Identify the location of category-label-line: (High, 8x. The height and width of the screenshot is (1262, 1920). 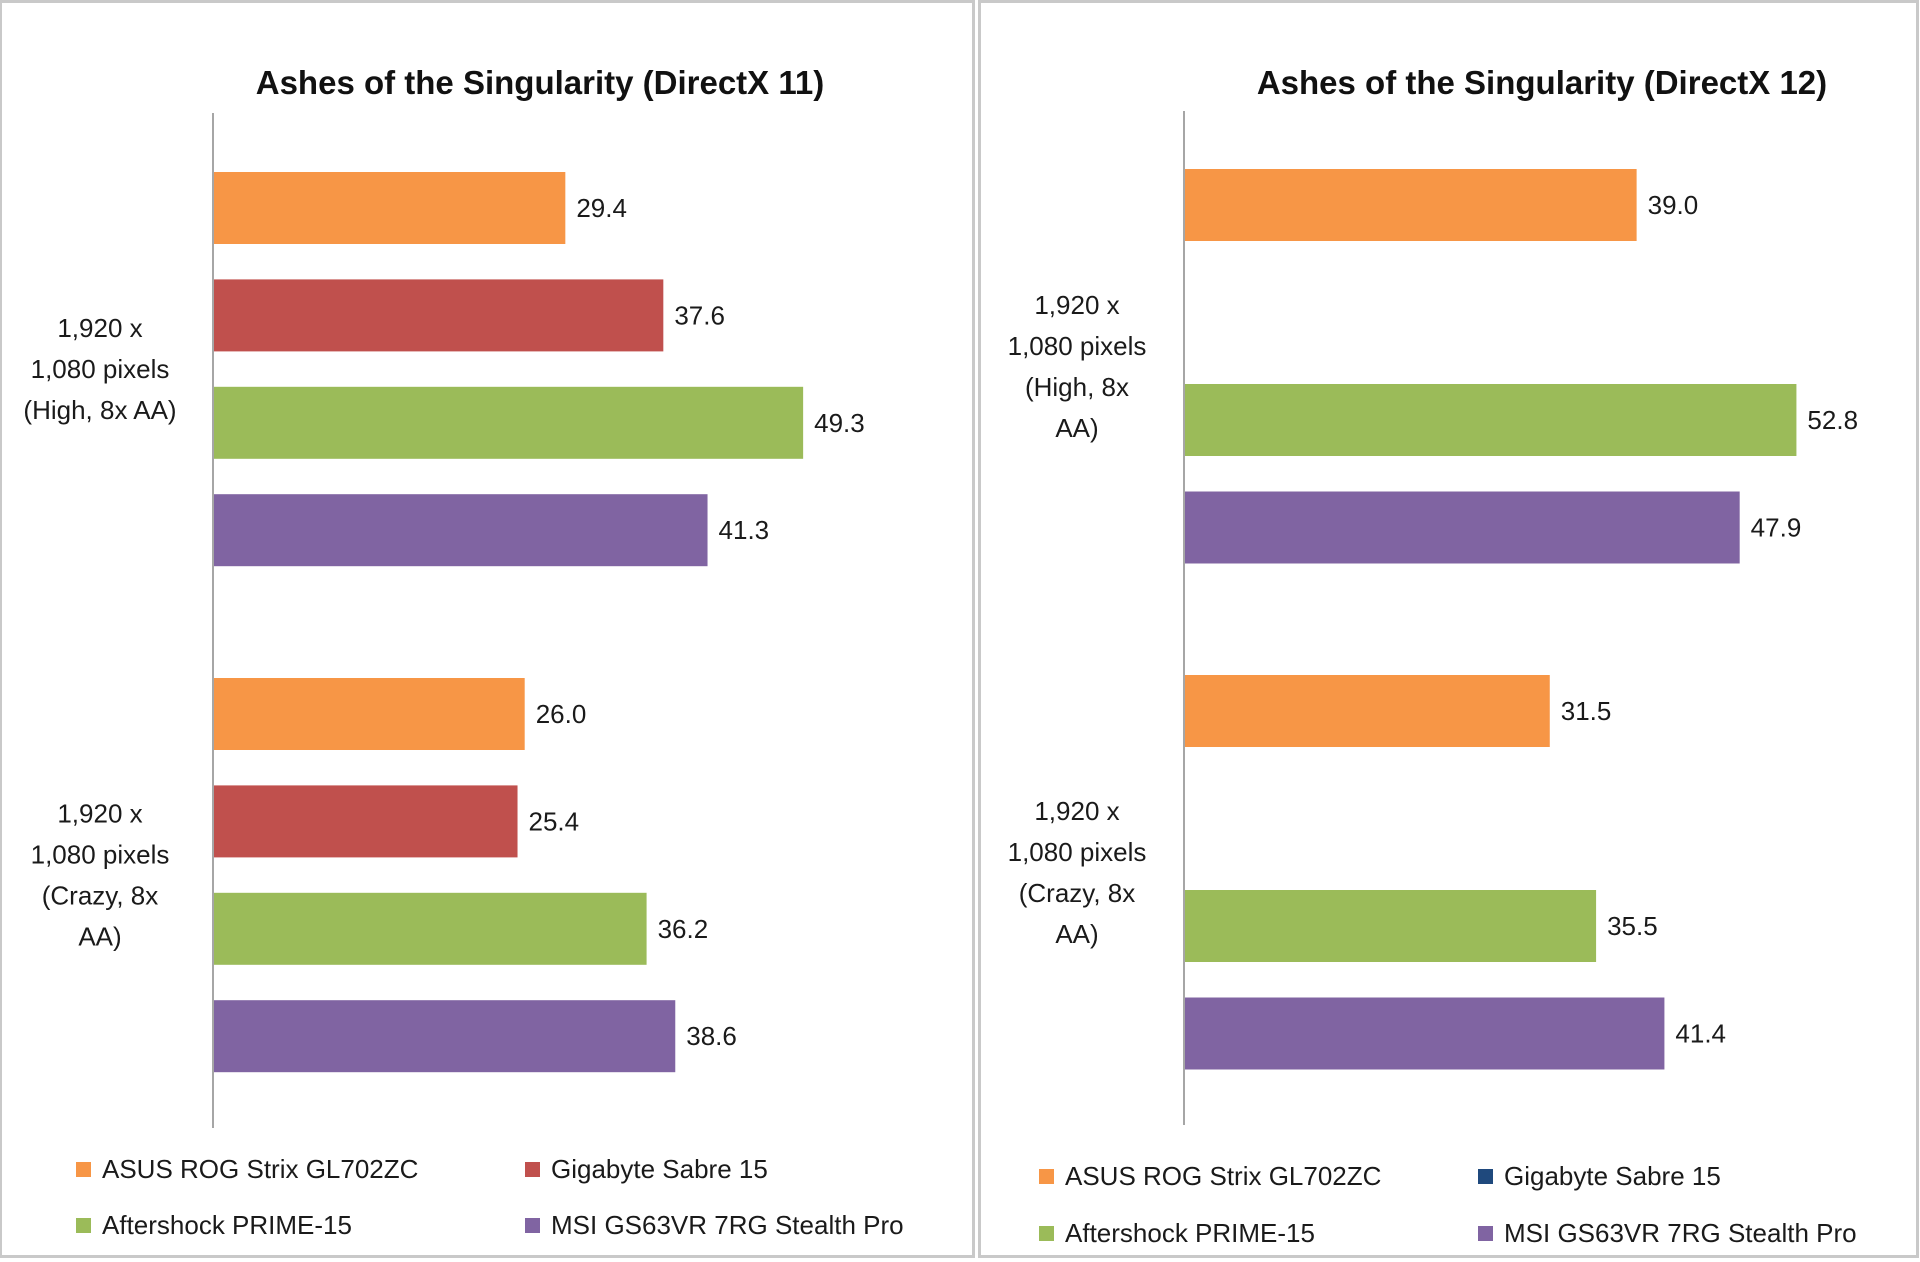
(1077, 387).